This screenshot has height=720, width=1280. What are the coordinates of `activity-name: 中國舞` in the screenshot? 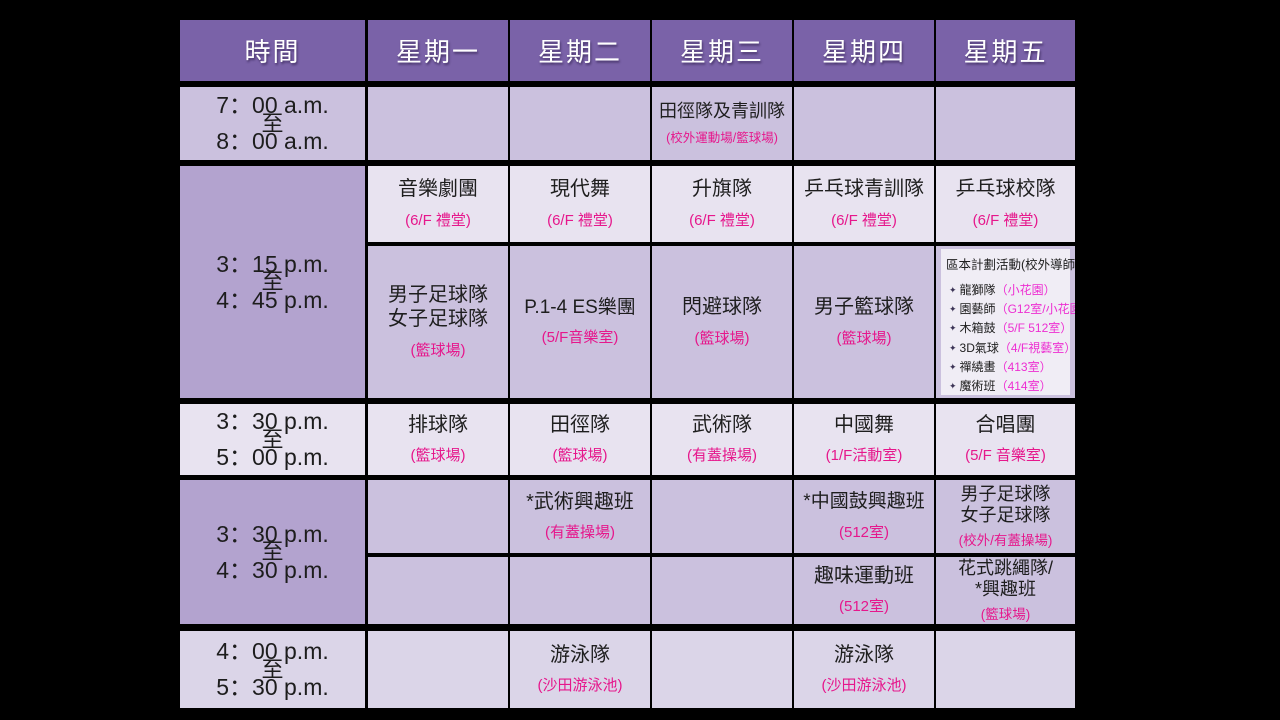 It's located at (864, 424).